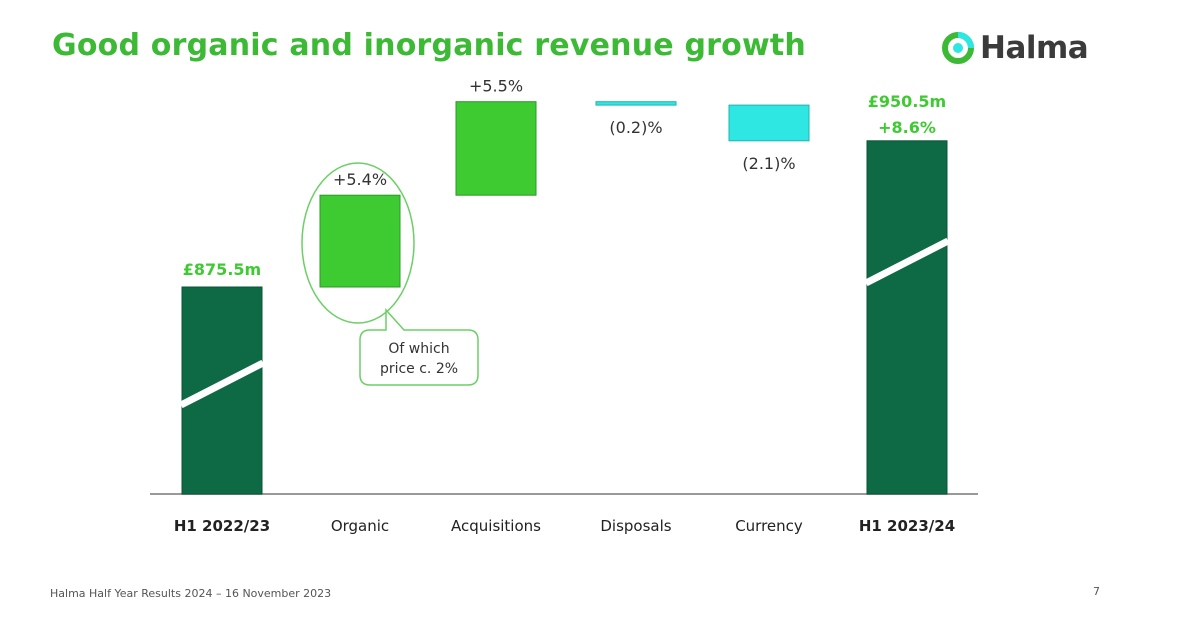 This screenshot has height=625, width=1200. I want to click on halma-logo-icon, so click(958, 48).